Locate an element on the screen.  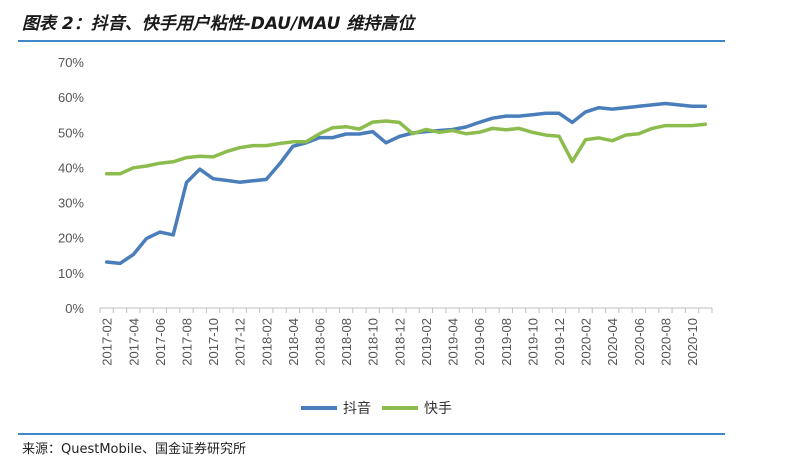
x-tick-label: 2019-12 is located at coordinates (559, 342).